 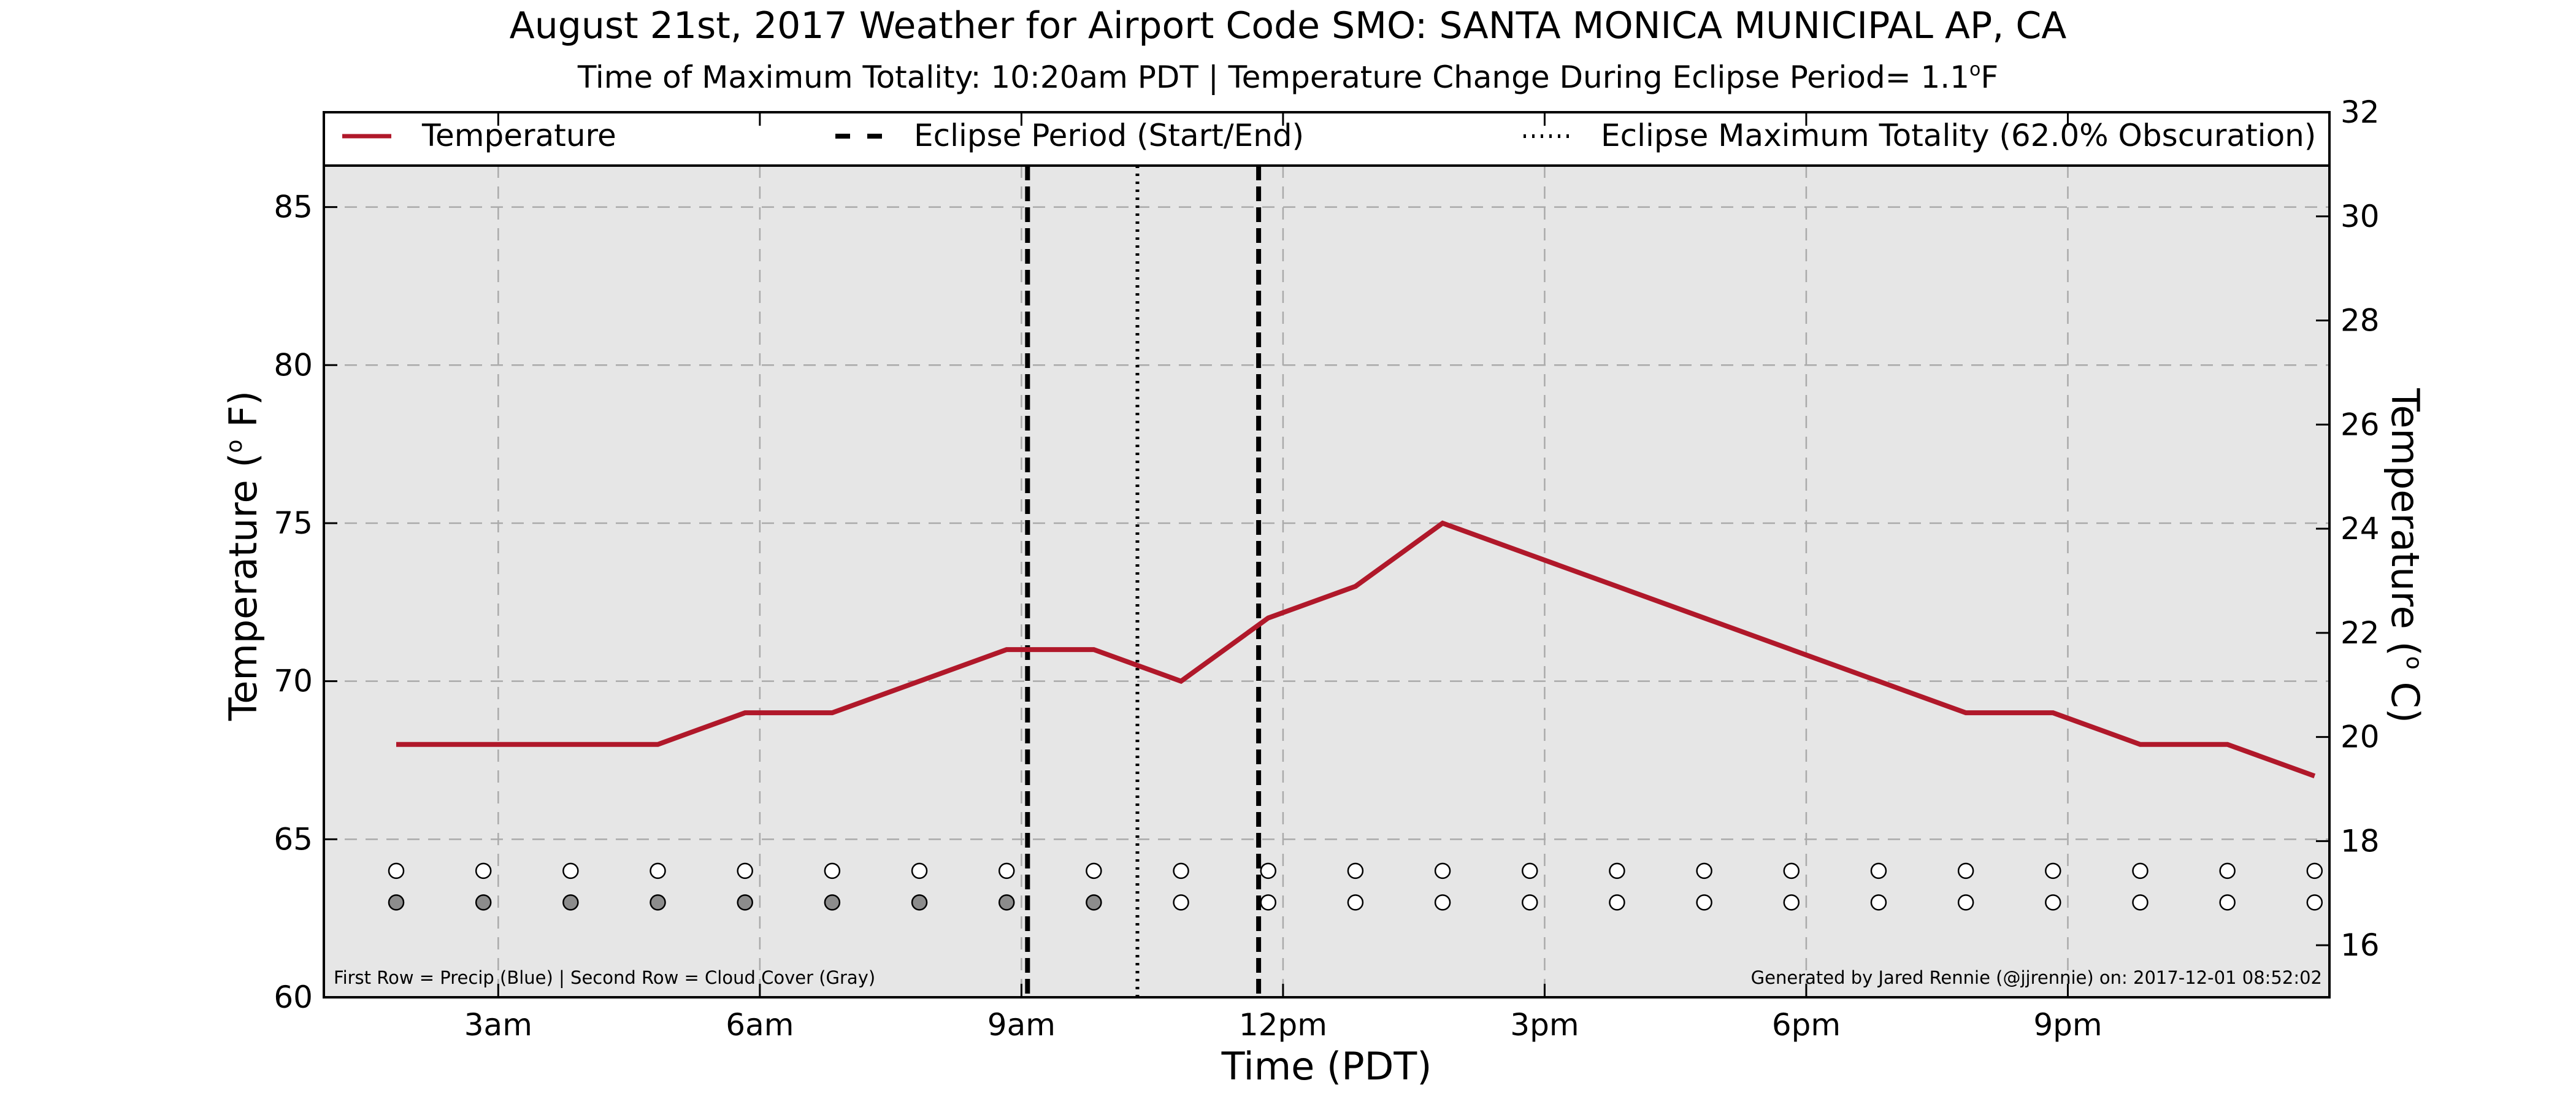 What do you see at coordinates (293, 523) in the screenshot?
I see `y-tick-label-left: 75` at bounding box center [293, 523].